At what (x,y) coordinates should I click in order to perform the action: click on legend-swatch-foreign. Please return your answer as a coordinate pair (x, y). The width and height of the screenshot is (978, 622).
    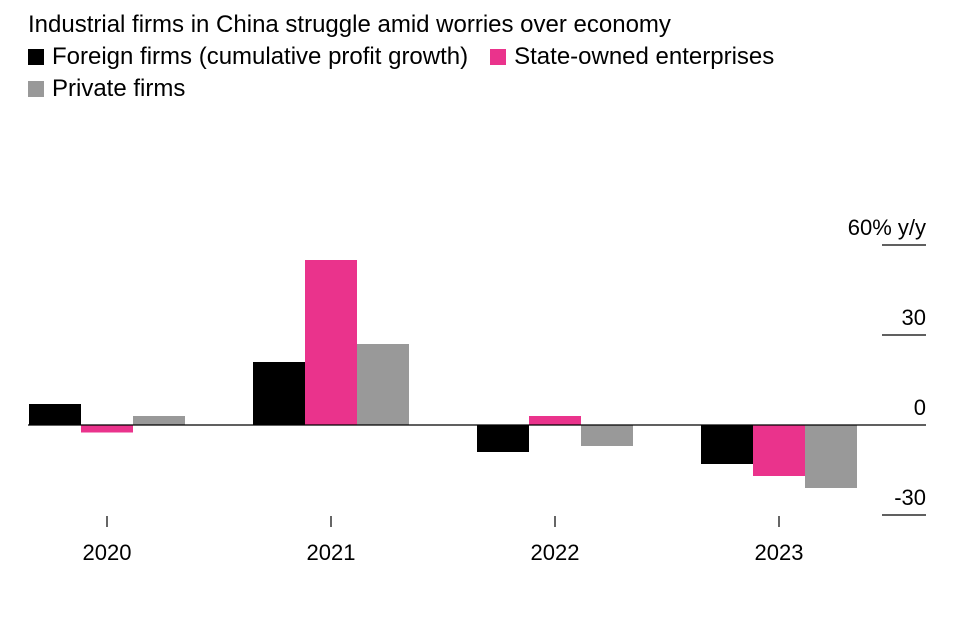
    Looking at the image, I should click on (36, 57).